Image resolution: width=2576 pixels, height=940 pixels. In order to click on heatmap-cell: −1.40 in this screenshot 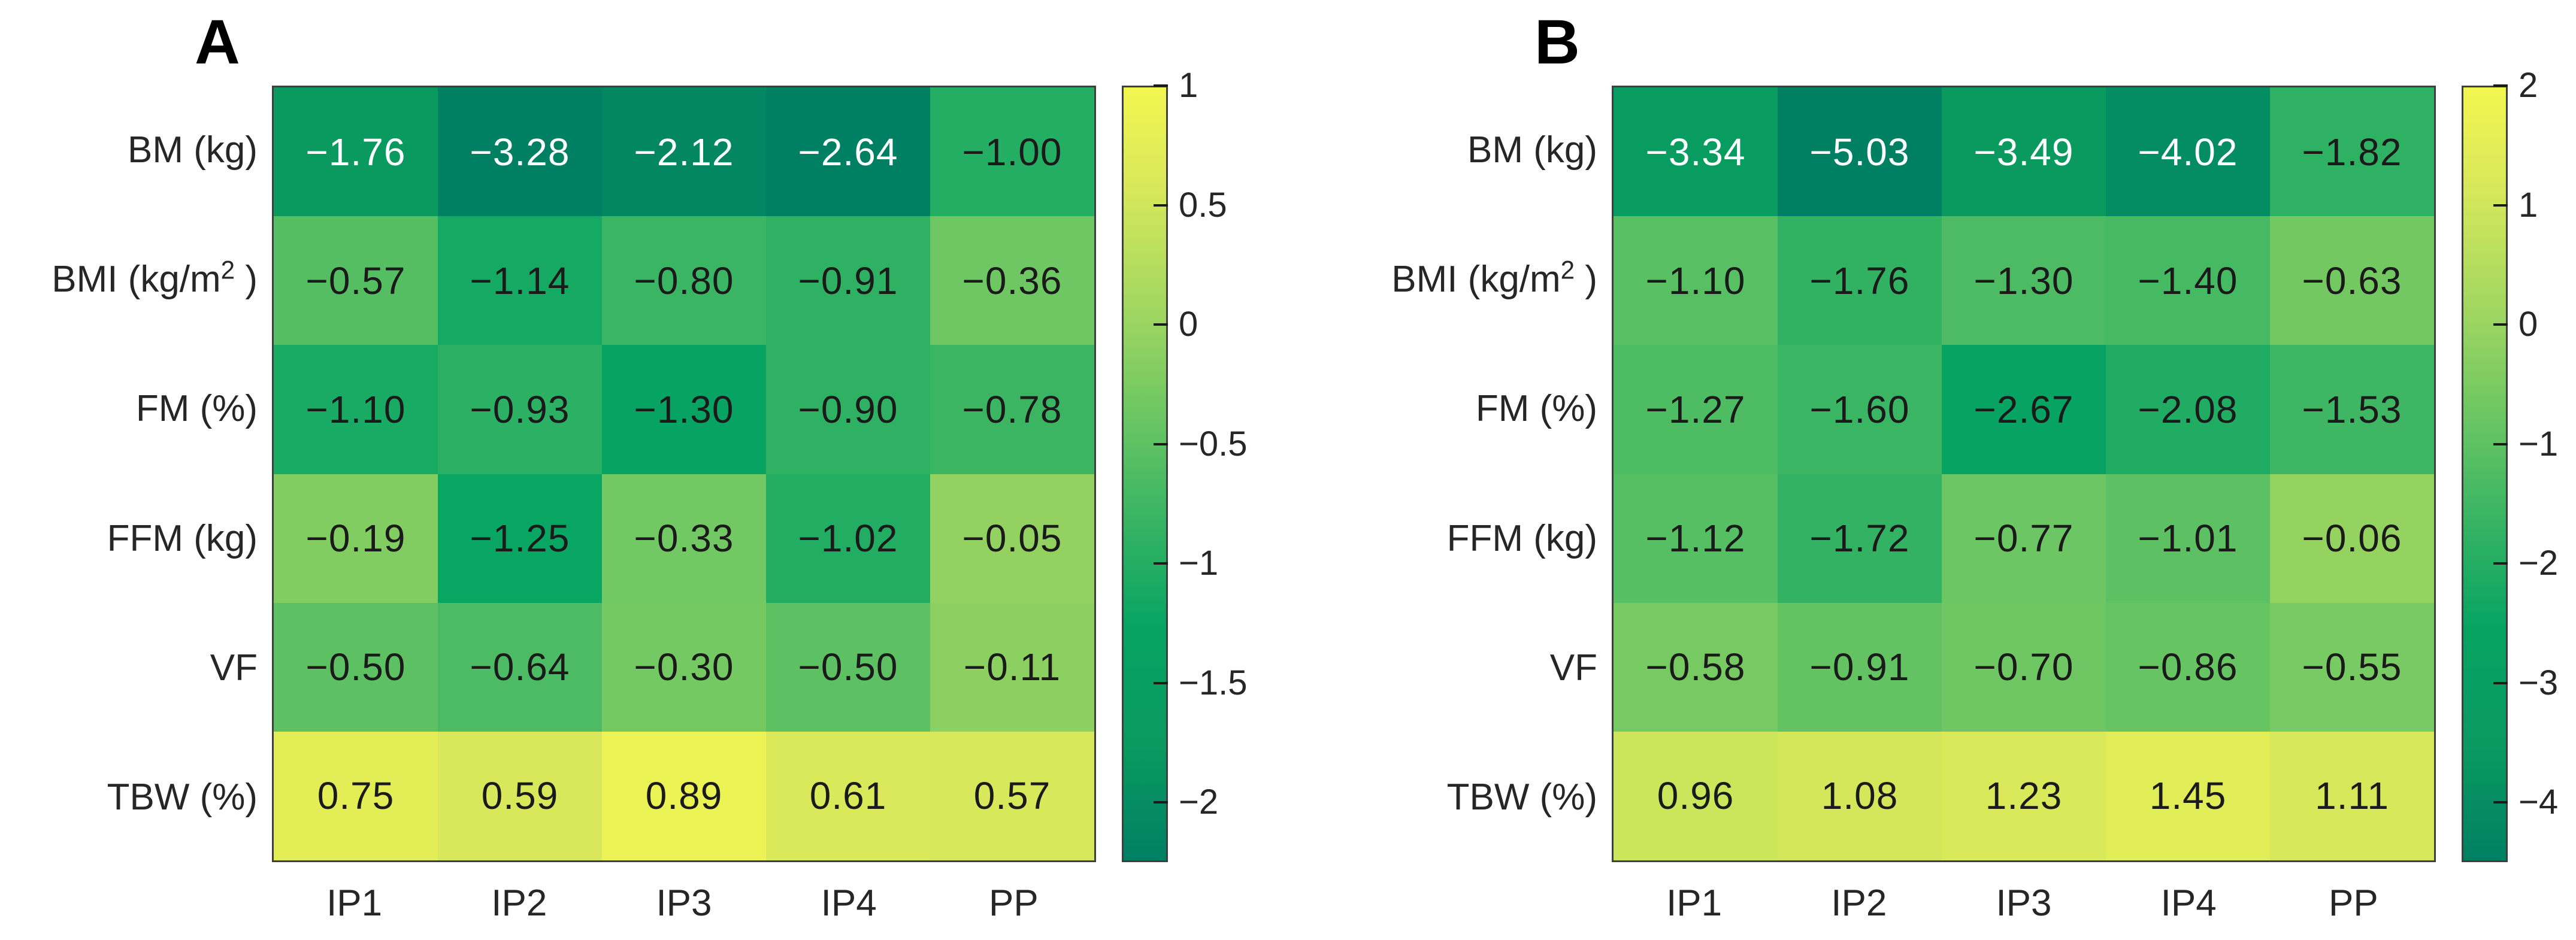, I will do `click(2188, 280)`.